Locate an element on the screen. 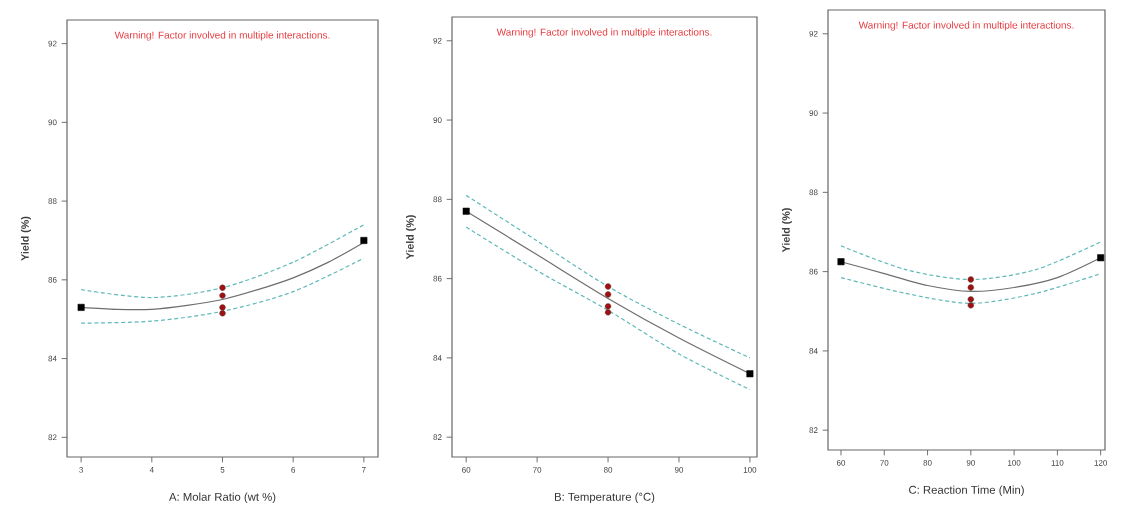 The height and width of the screenshot is (522, 1128). x-axis-title: A: Molar Ratio (wt %) is located at coordinates (222, 498).